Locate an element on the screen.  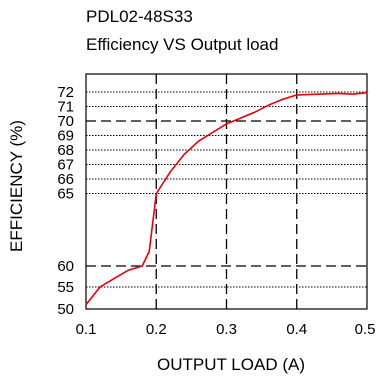
y-tick-label: 60 is located at coordinates (65, 266).